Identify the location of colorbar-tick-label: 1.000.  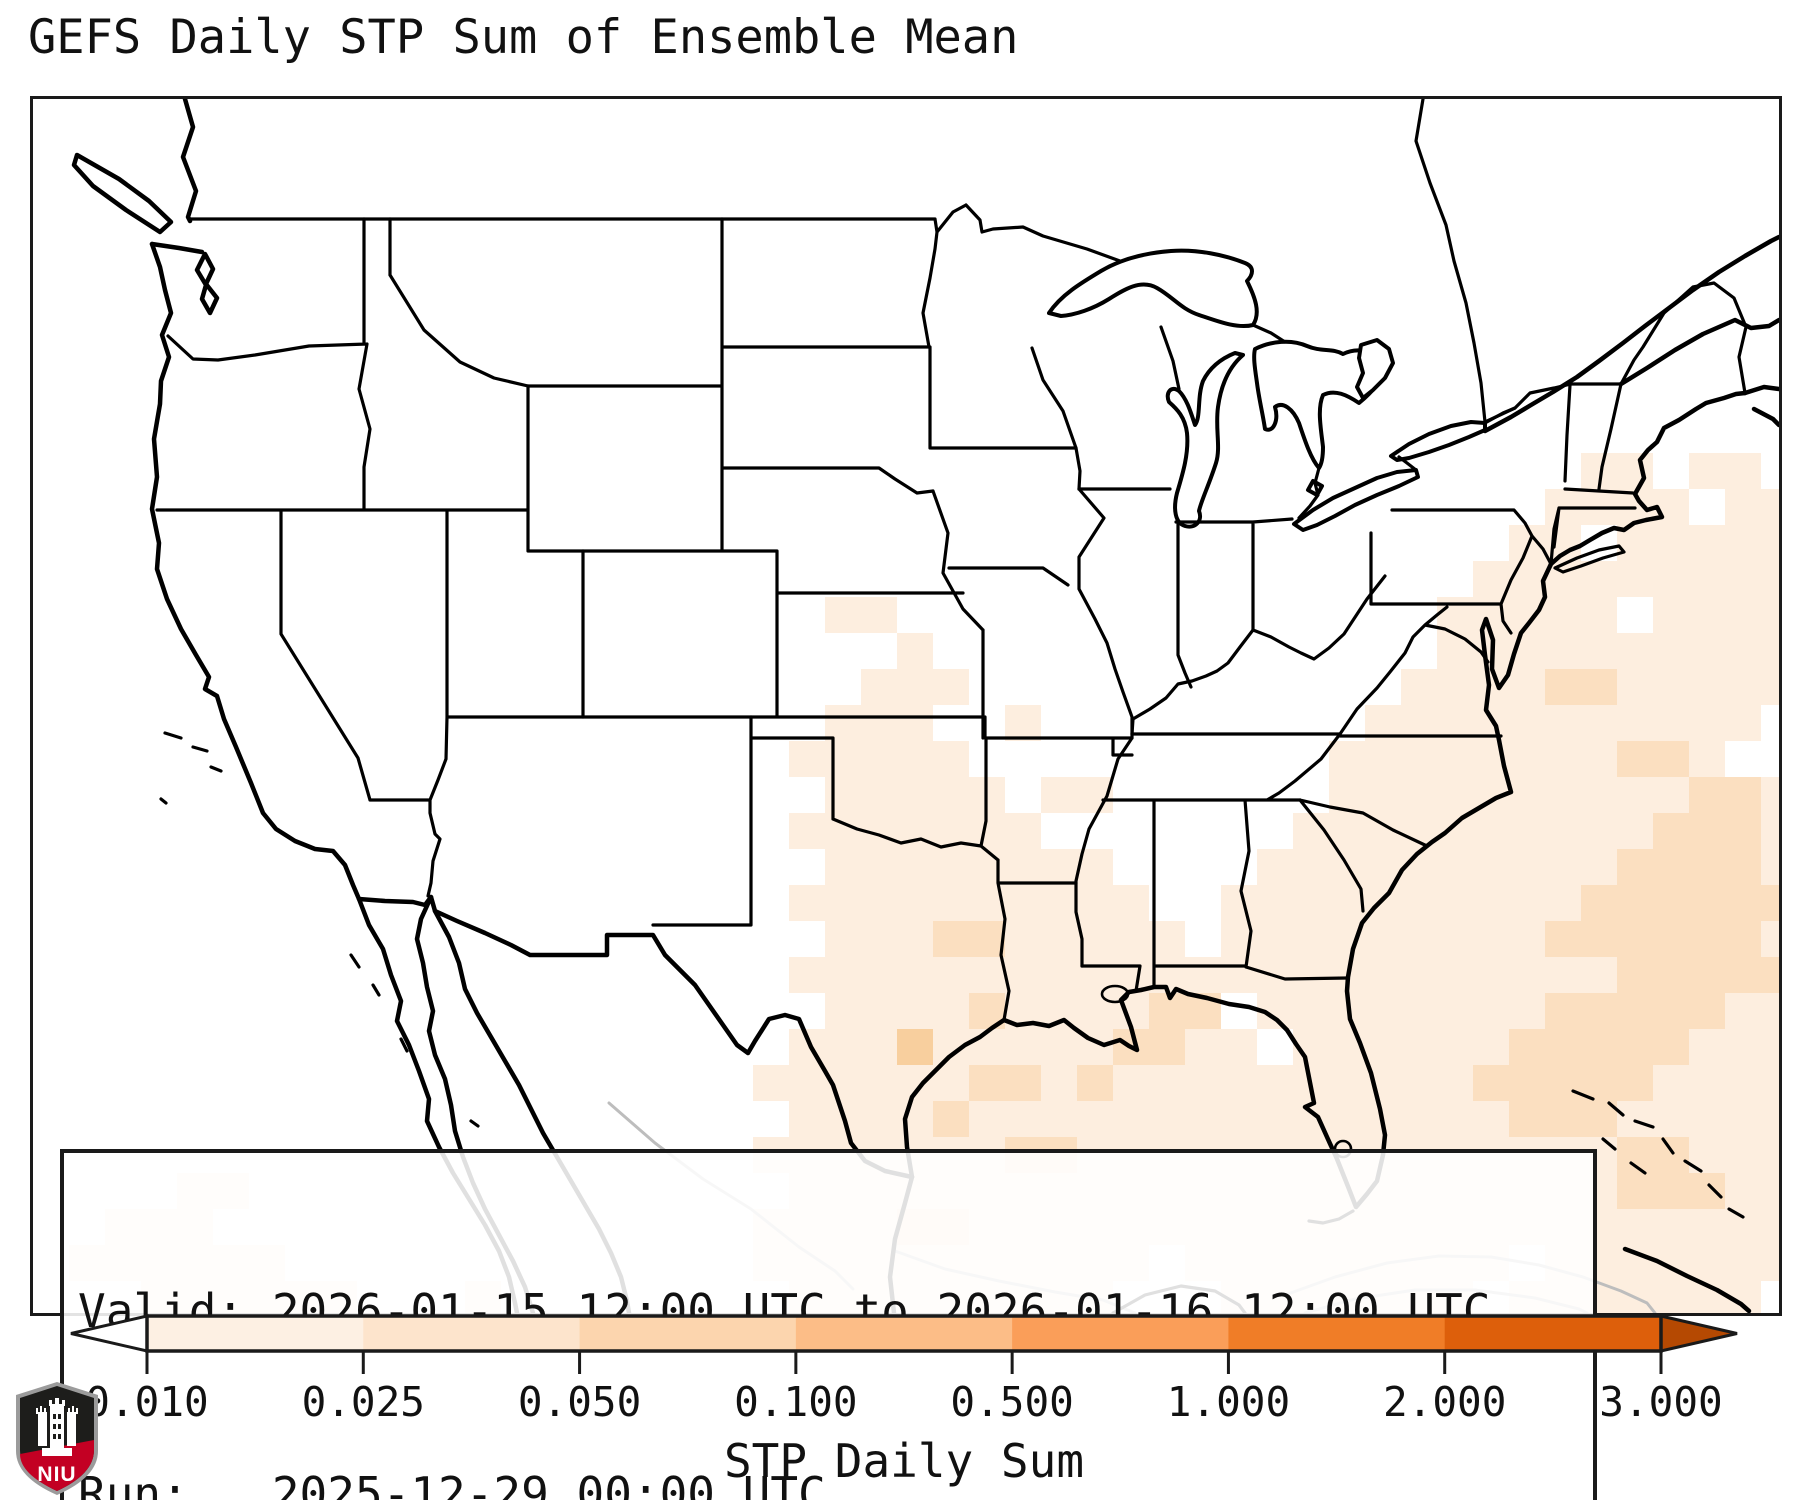
(1228, 1402).